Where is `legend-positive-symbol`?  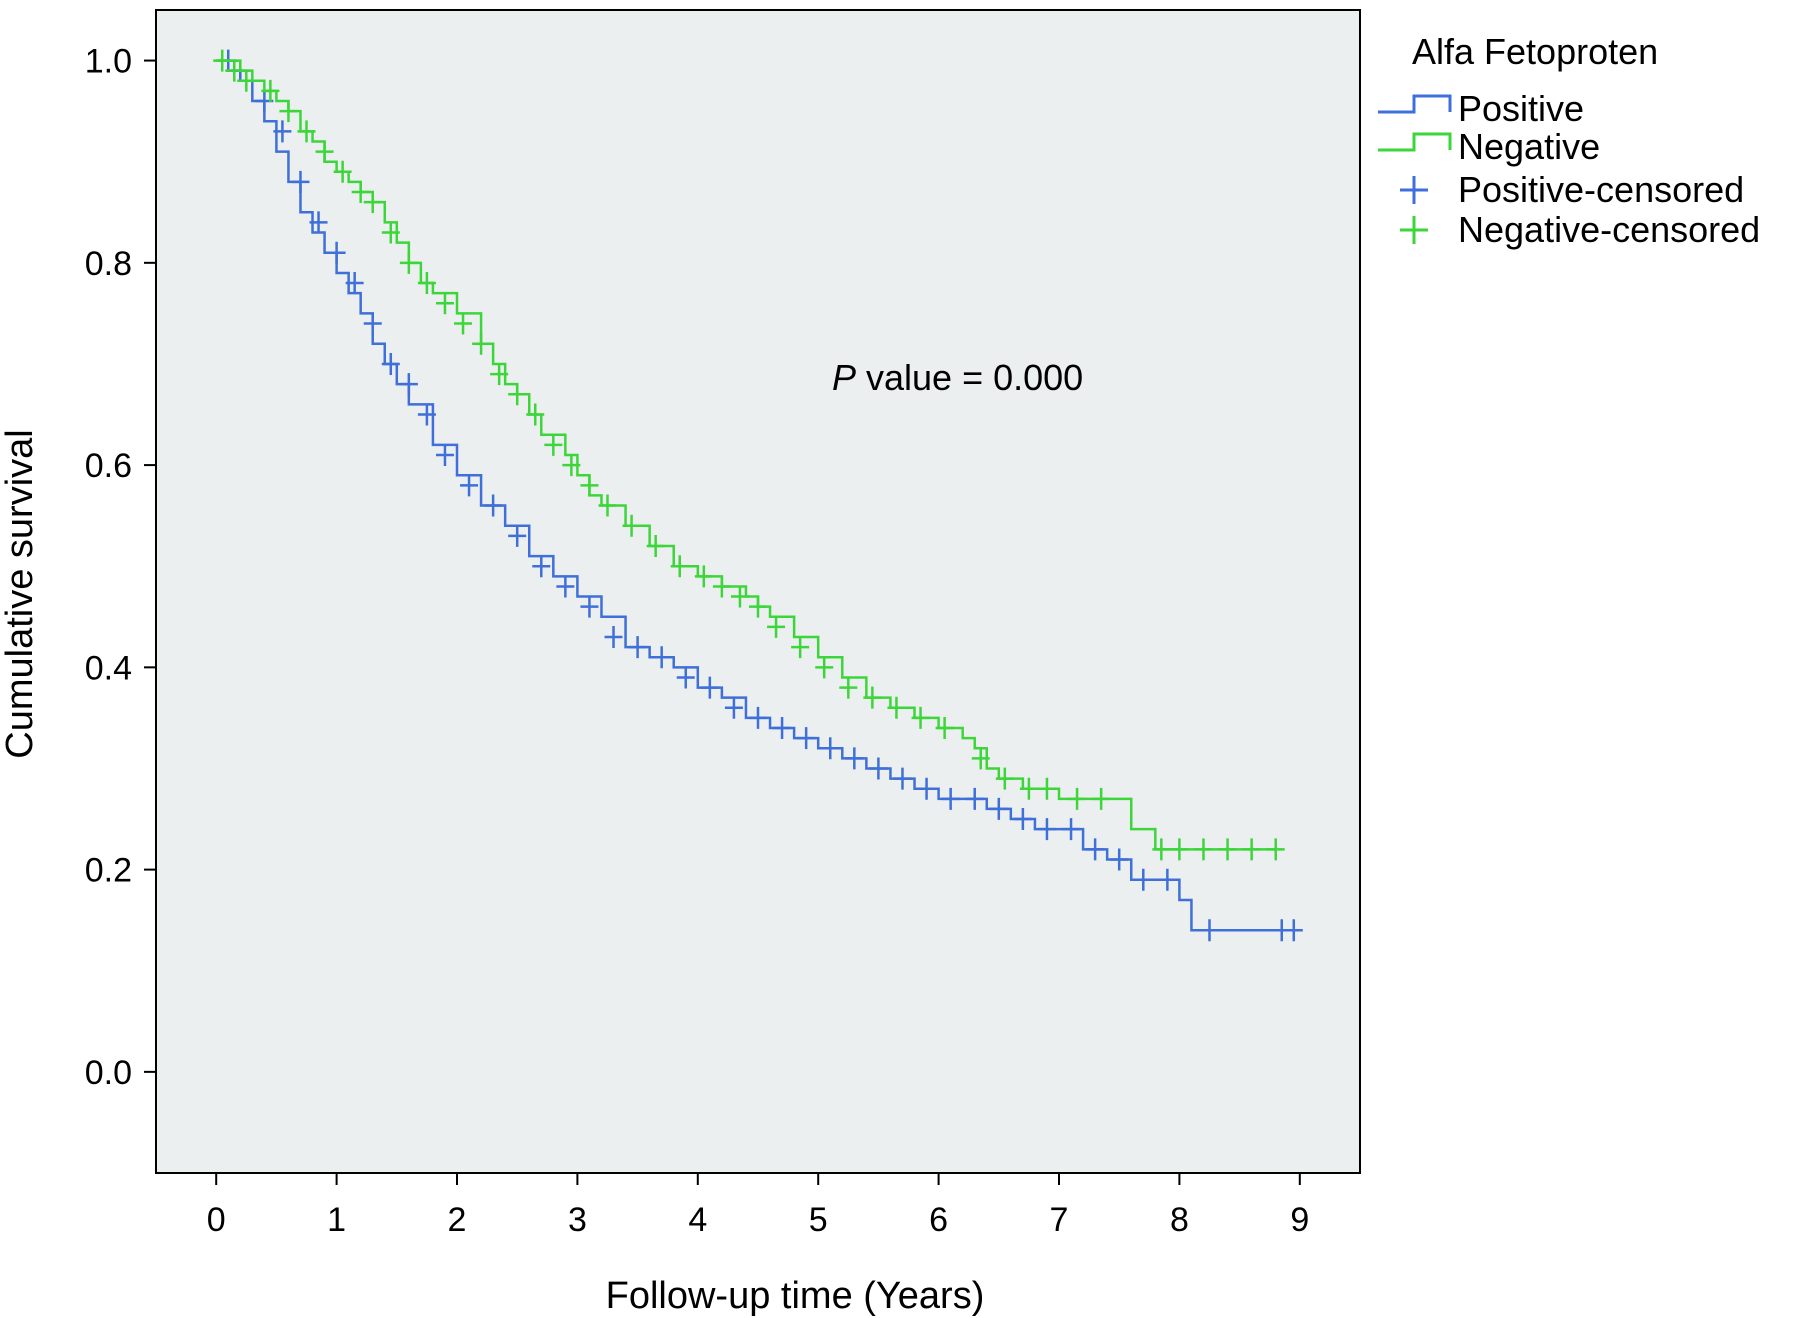 legend-positive-symbol is located at coordinates (1415, 104).